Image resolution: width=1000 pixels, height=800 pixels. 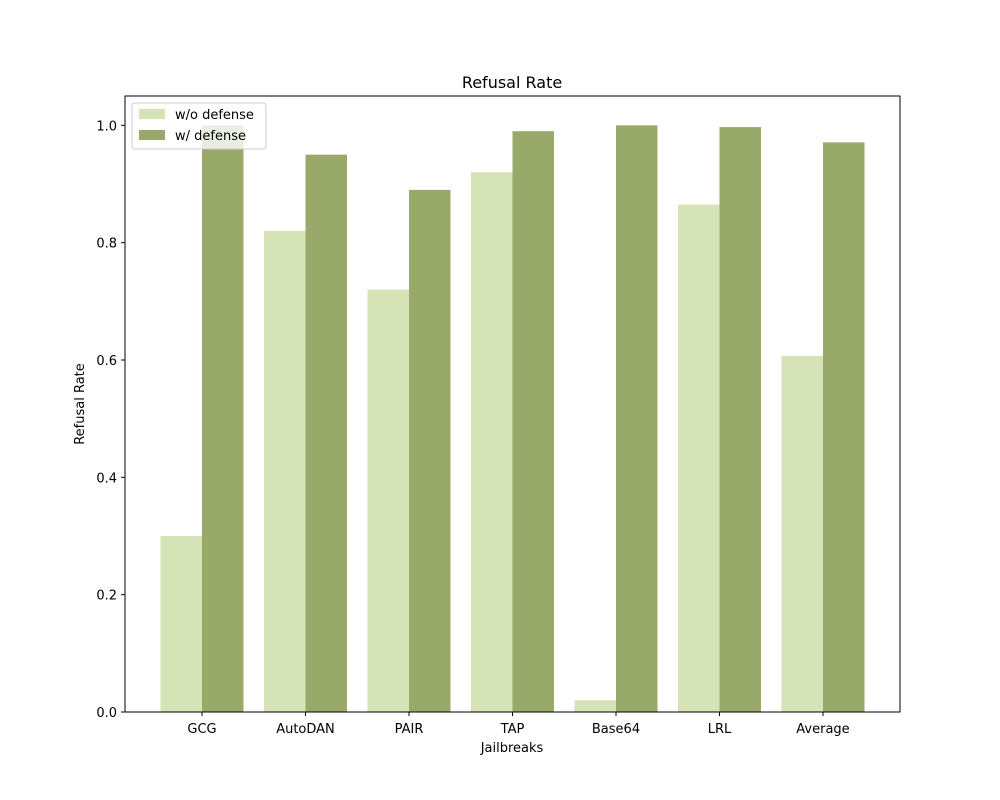 I want to click on bar-w-defense-autodan, so click(x=326, y=433).